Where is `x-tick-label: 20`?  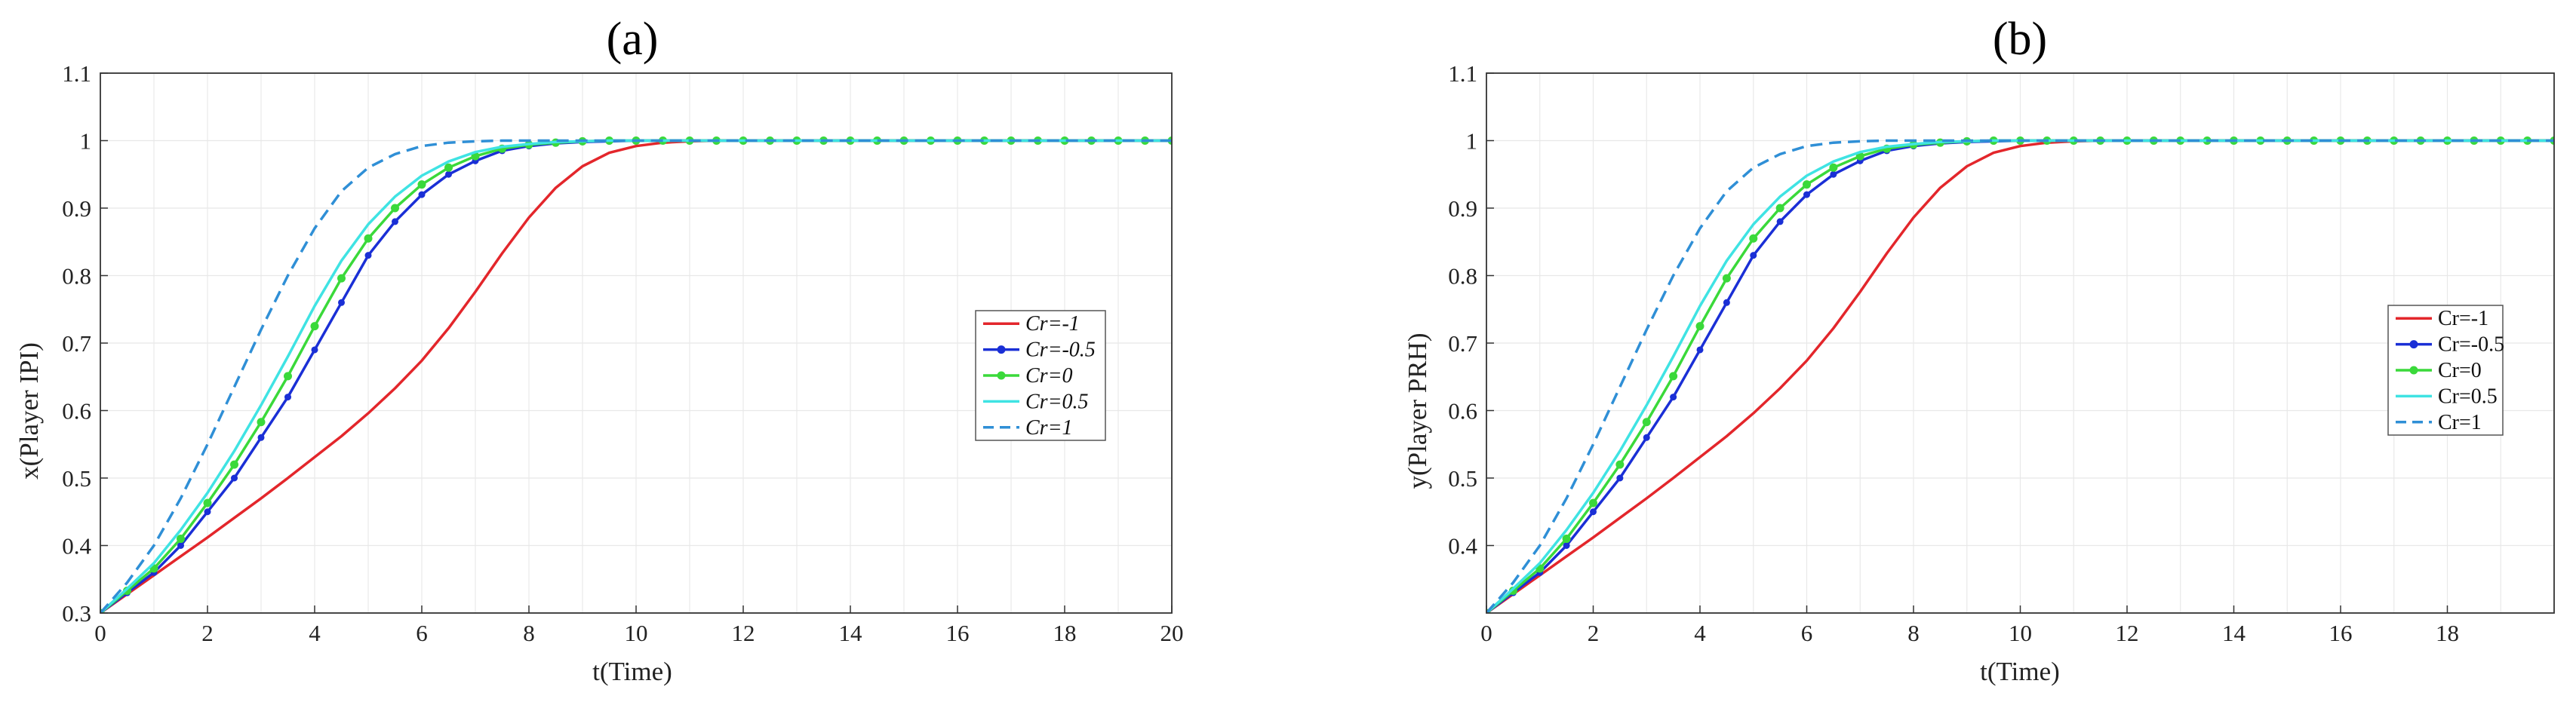 x-tick-label: 20 is located at coordinates (1172, 633).